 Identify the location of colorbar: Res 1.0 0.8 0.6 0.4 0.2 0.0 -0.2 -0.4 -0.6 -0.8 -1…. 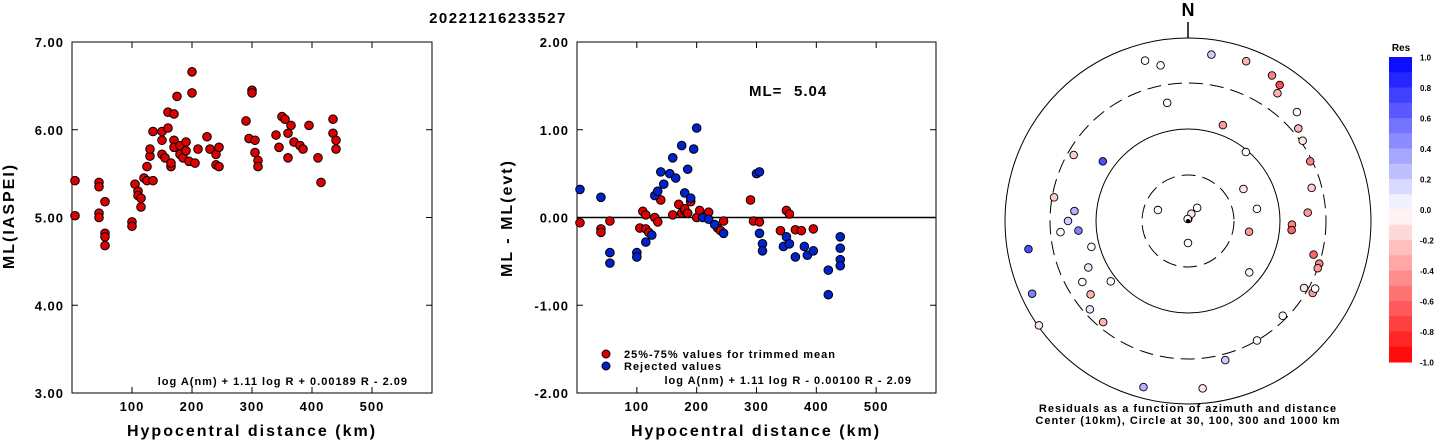
(1411, 205).